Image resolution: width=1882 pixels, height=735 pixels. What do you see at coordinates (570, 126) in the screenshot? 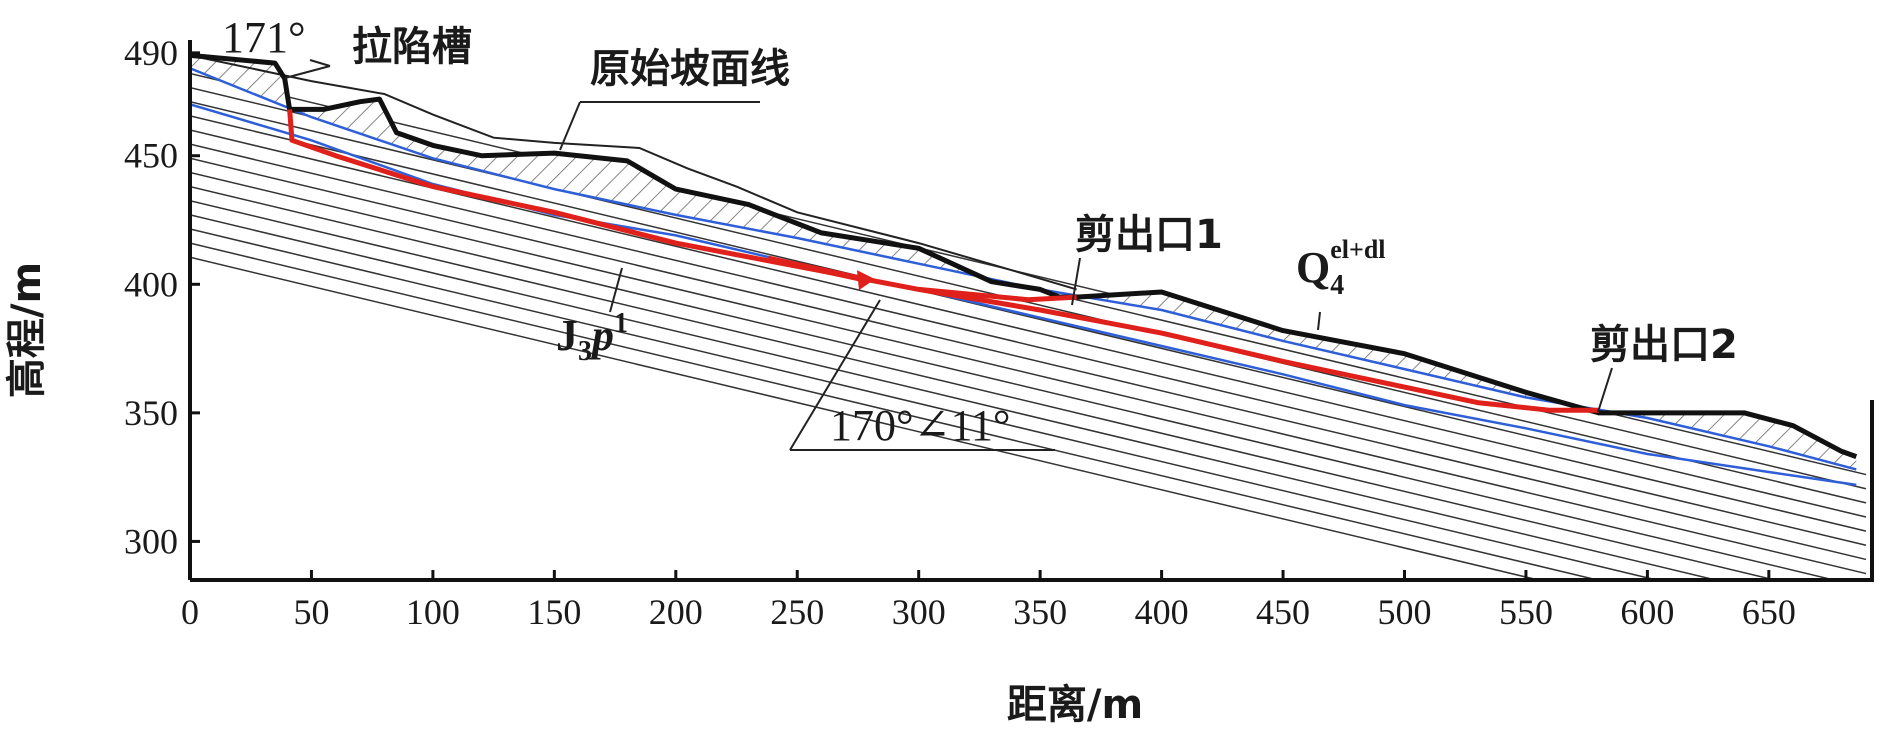
I see `original-slope-leader-d` at bounding box center [570, 126].